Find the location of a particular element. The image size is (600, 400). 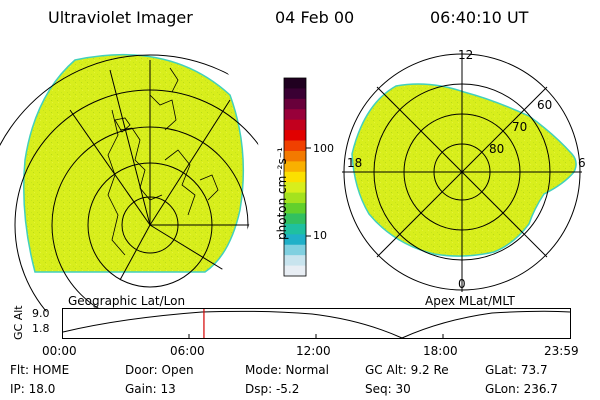

status-dsp: Dsp: -5.2 is located at coordinates (272, 389).